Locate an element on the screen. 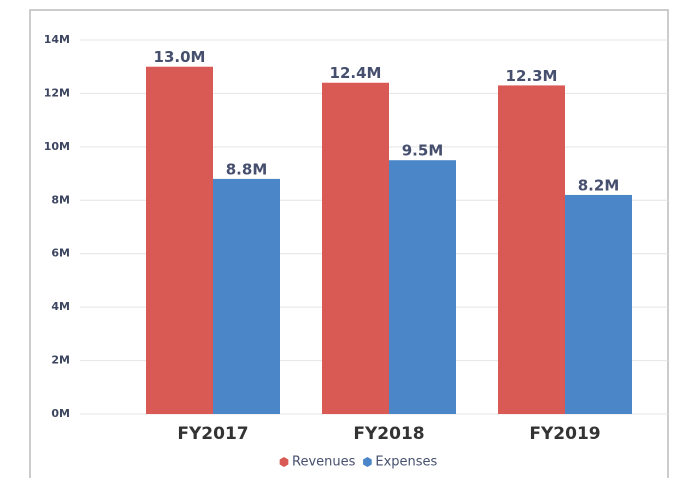 The width and height of the screenshot is (683, 478). y-tick-label: 0M is located at coordinates (60, 413).